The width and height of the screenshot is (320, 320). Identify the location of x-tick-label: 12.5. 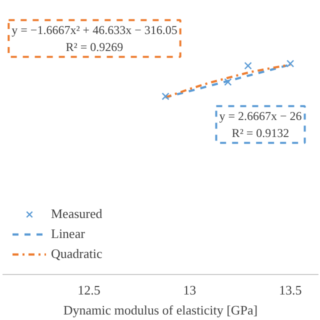
(89, 290).